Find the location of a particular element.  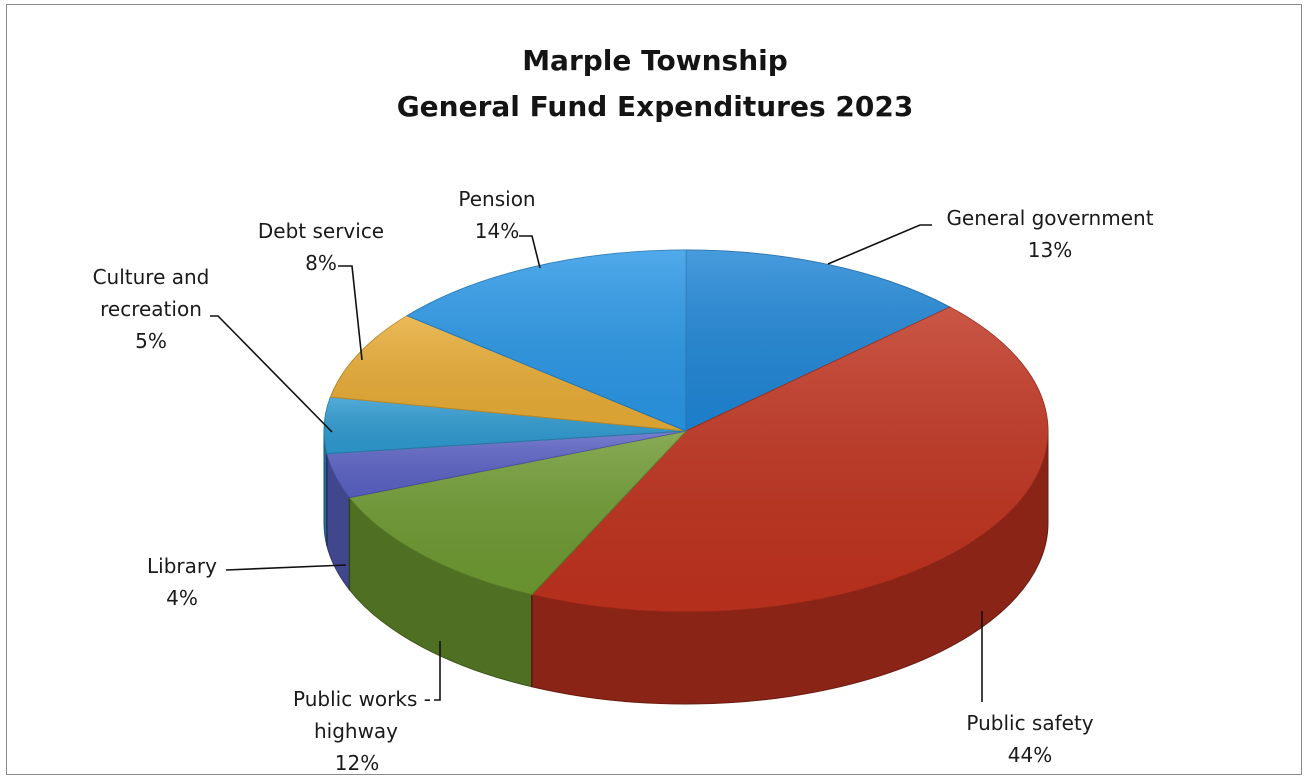

chart-title: Marple Township is located at coordinates (655, 60).